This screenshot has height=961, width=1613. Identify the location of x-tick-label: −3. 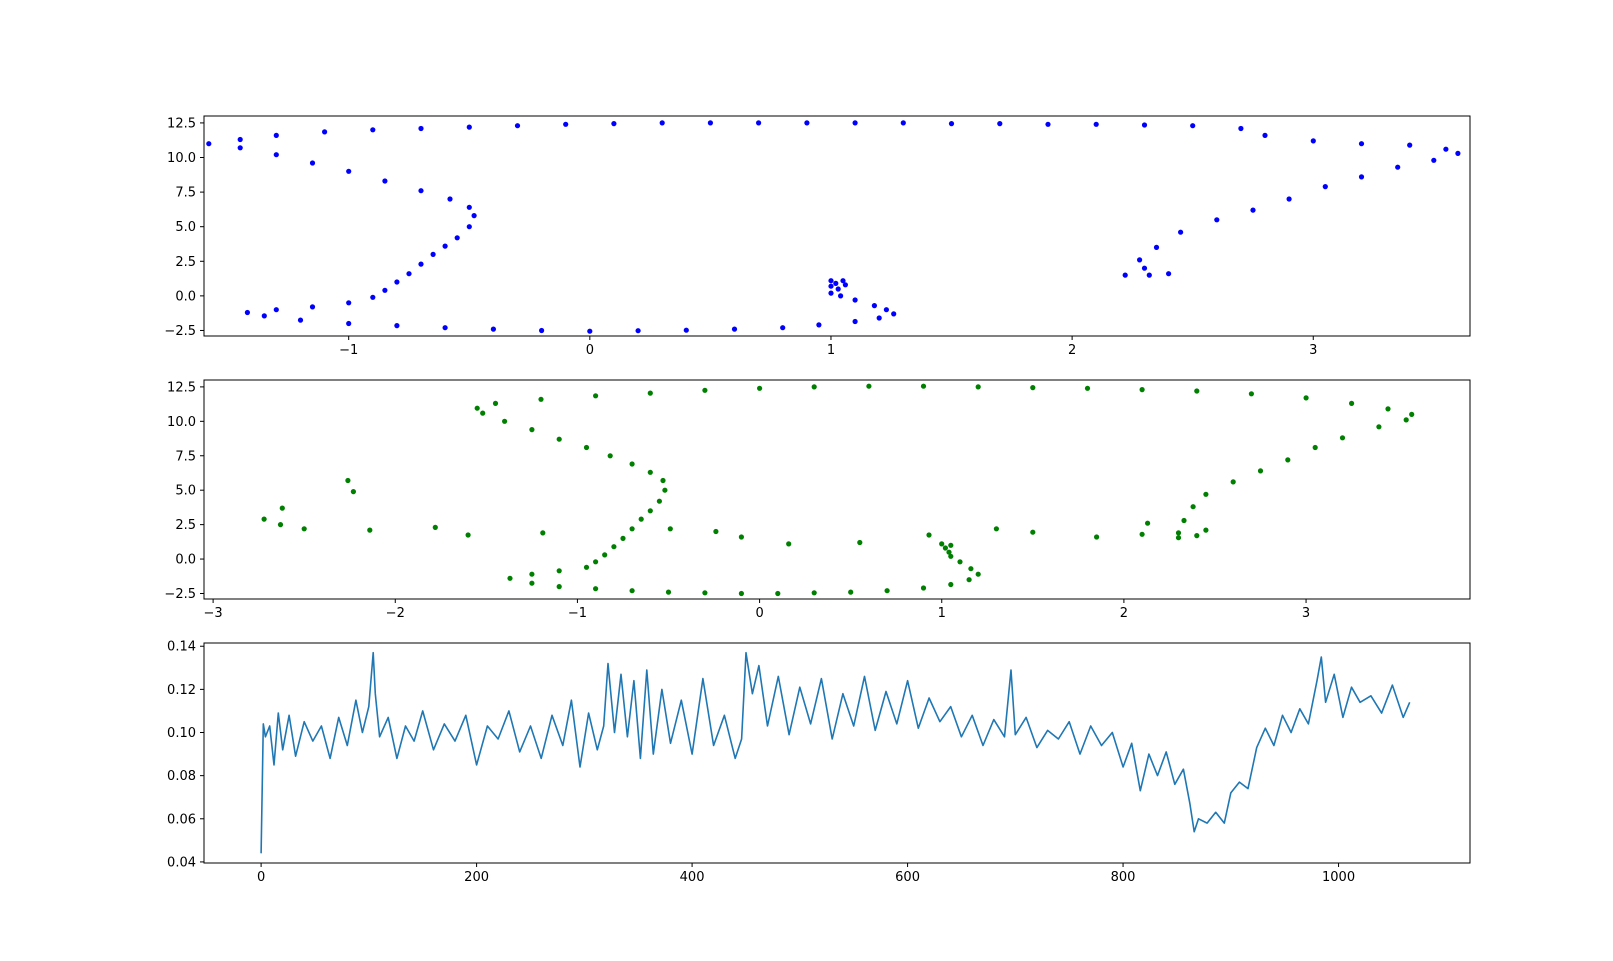
(213, 613).